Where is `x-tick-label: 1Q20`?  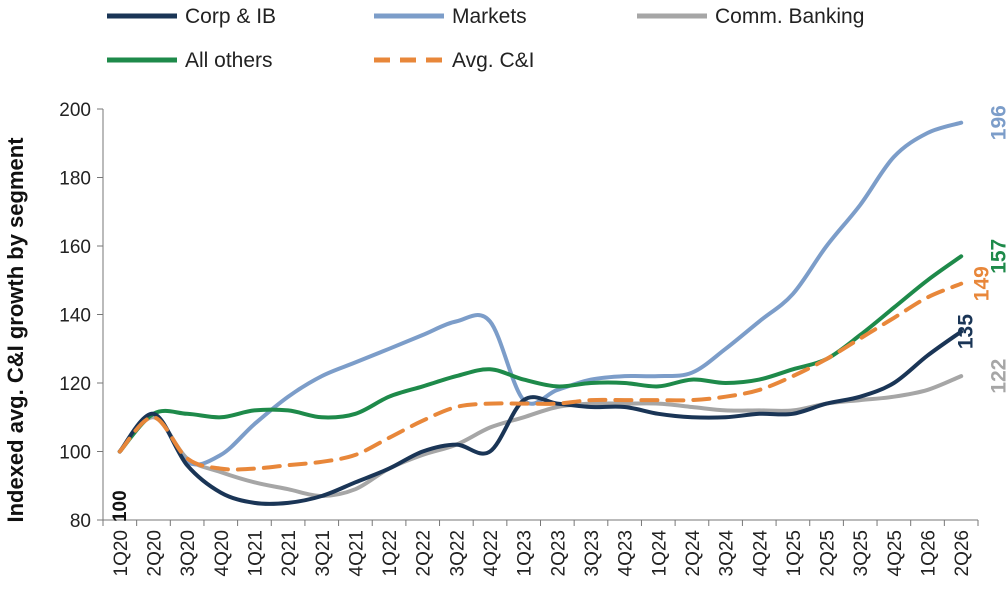 x-tick-label: 1Q20 is located at coordinates (121, 553).